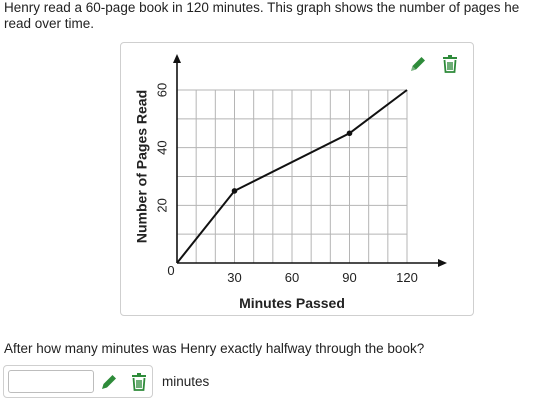  What do you see at coordinates (161, 205) in the screenshot?
I see `y-tick-label: 20` at bounding box center [161, 205].